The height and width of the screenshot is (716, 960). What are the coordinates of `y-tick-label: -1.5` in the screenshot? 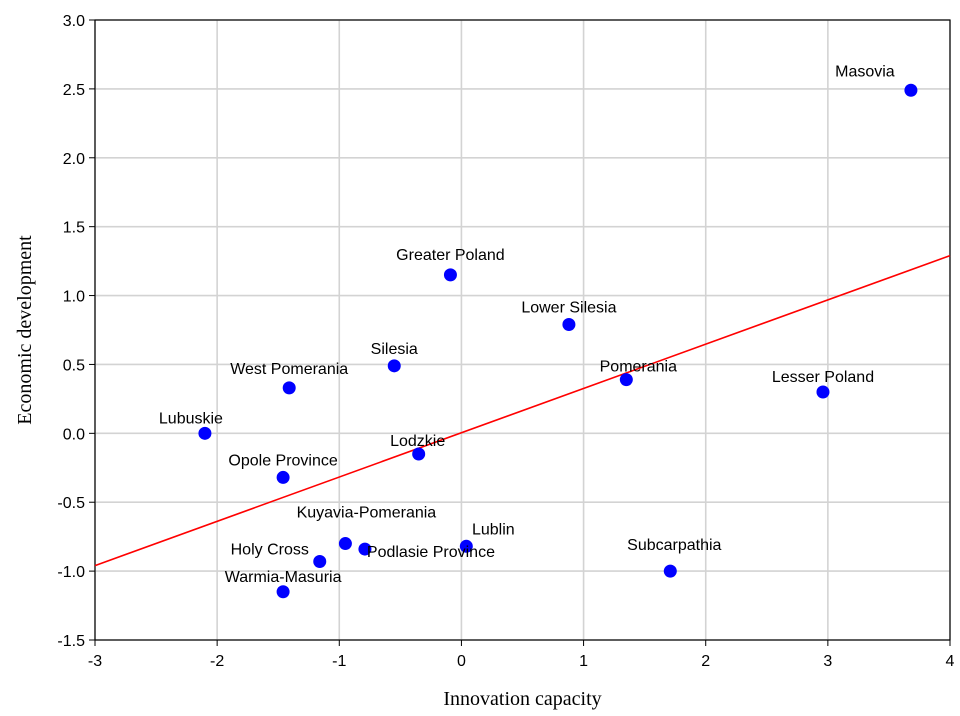 It's located at (71, 641).